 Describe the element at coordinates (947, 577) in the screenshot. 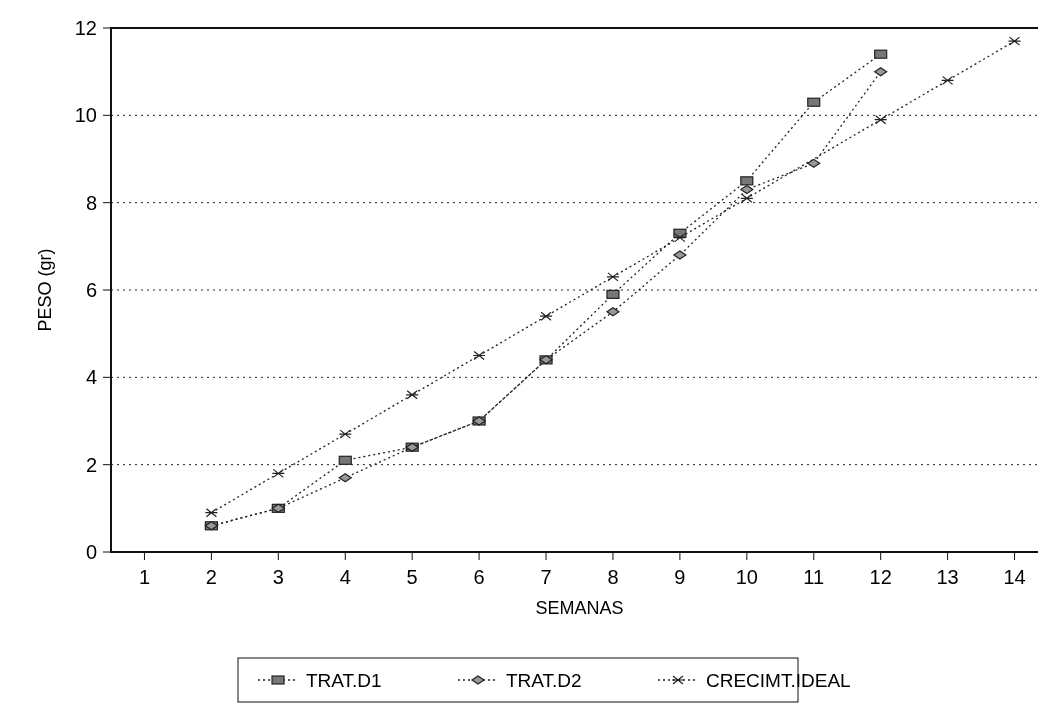

I see `x-tick-label: 13` at that location.